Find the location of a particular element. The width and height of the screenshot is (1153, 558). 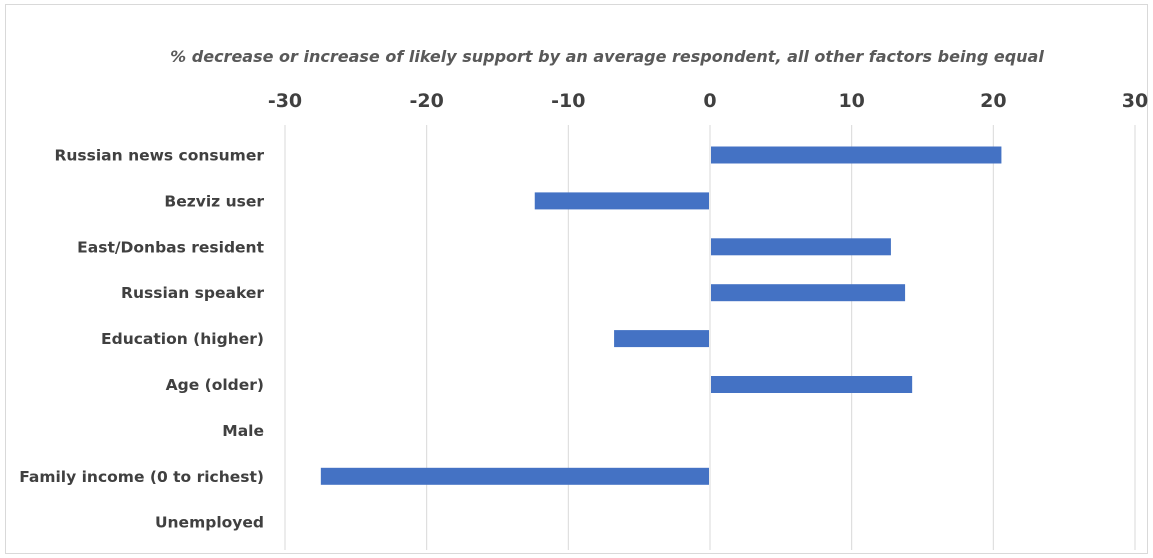

x-tick-label: 20 is located at coordinates (993, 101).